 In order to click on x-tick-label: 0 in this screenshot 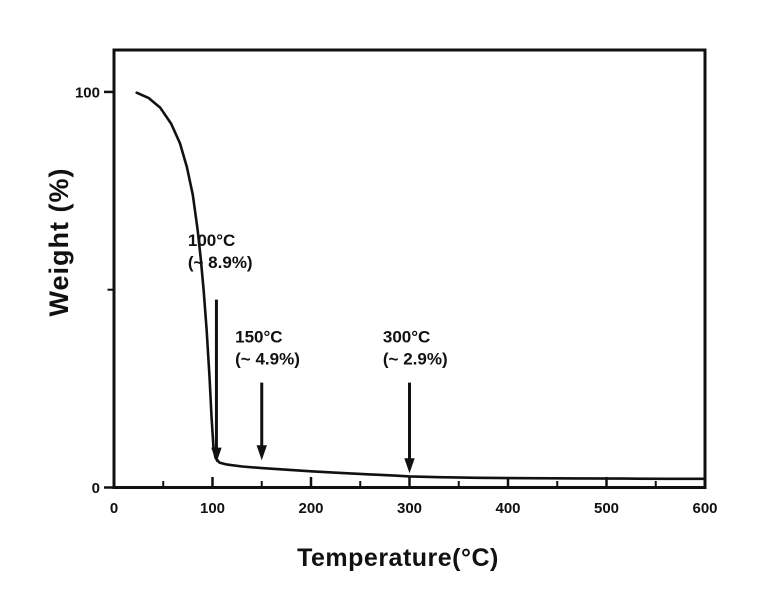, I will do `click(114, 508)`.